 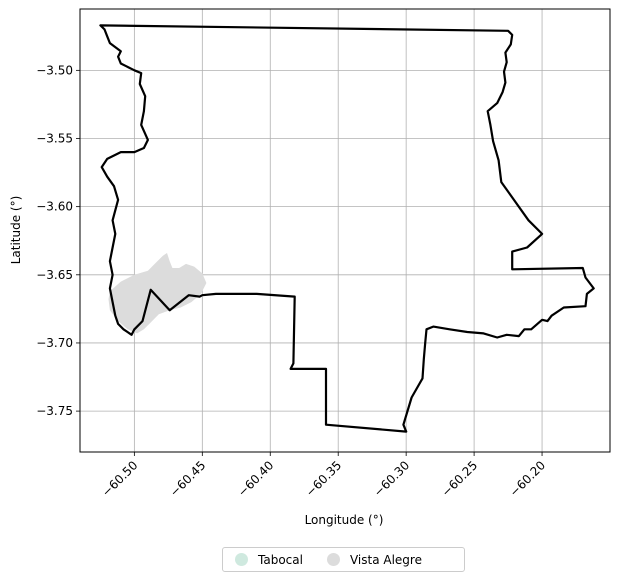 What do you see at coordinates (385, 559) in the screenshot?
I see `legend-label-vista-alegre: Vista Alegre` at bounding box center [385, 559].